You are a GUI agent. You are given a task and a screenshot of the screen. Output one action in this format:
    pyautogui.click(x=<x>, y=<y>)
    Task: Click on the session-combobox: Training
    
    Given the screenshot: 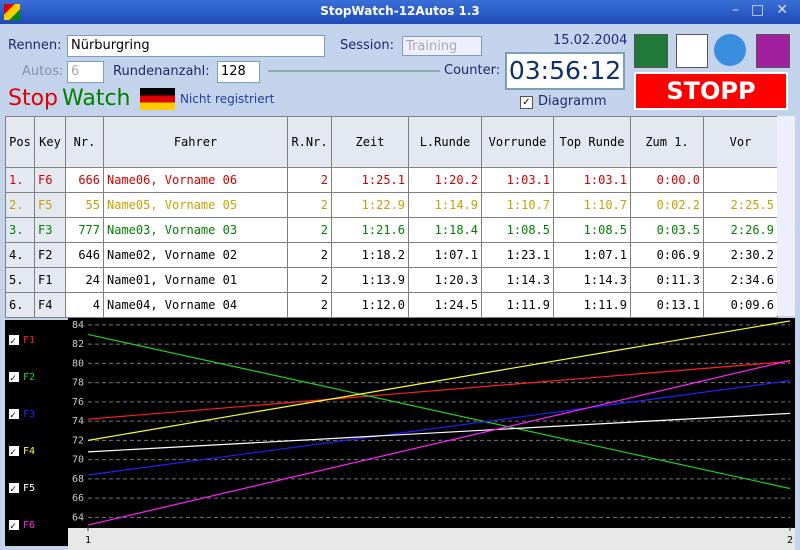 What is the action you would take?
    pyautogui.click(x=442, y=46)
    